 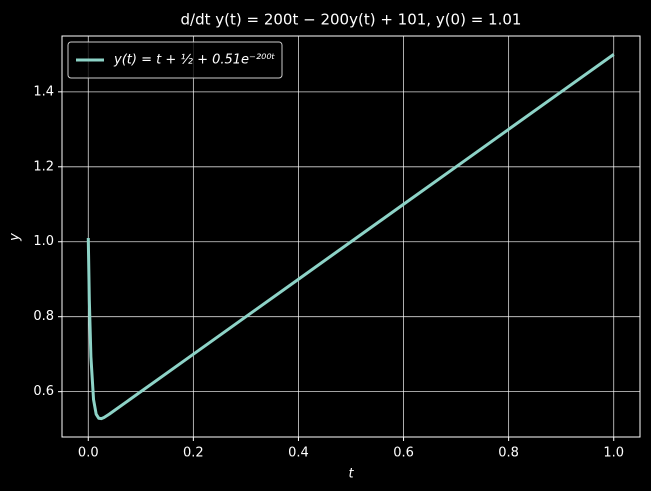 I want to click on x-tick-label: 1.0, so click(x=613, y=453).